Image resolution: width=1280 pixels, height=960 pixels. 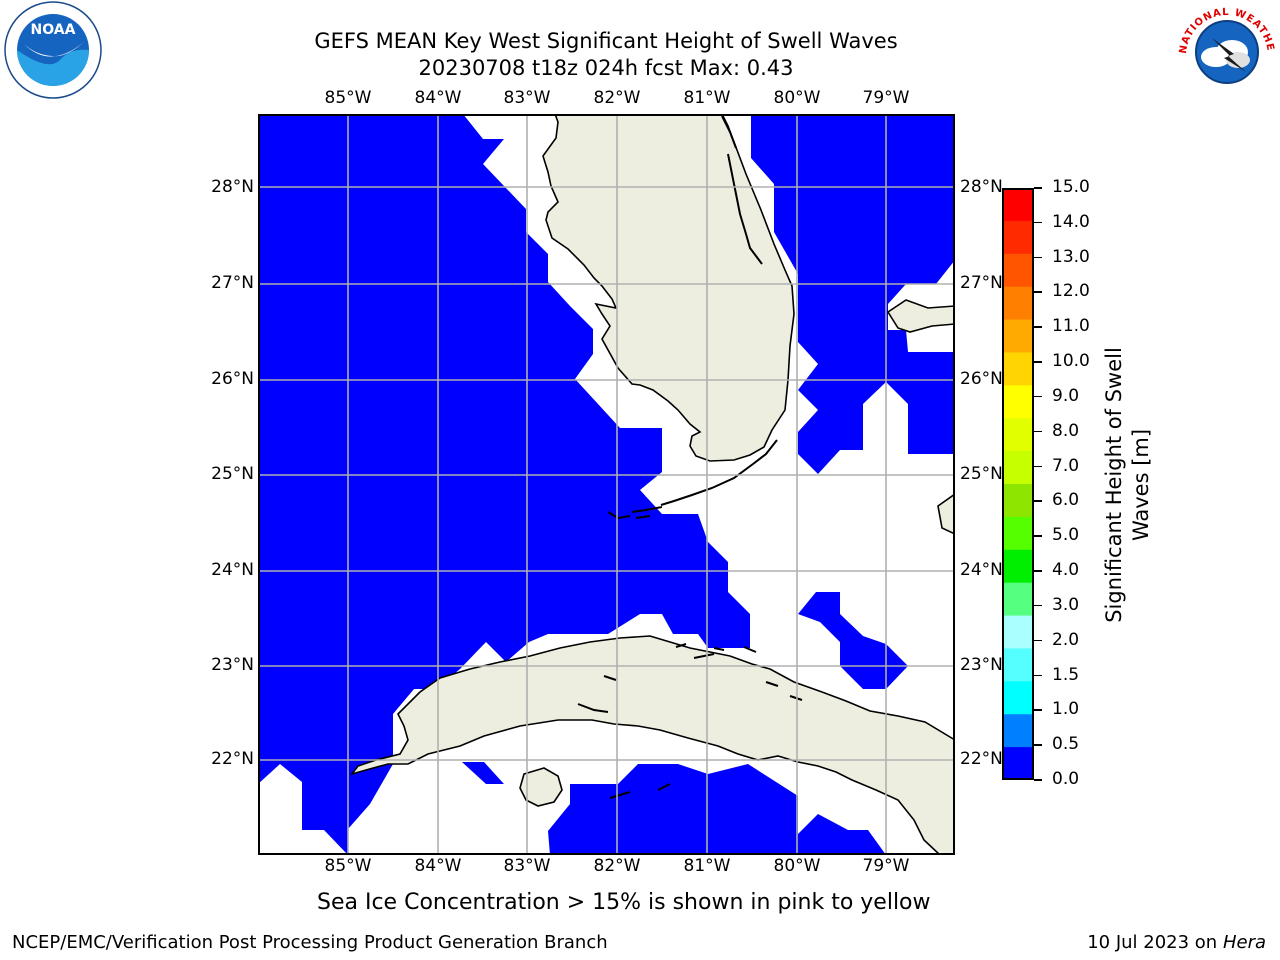 What do you see at coordinates (438, 866) in the screenshot?
I see `lon-label-bottom: 84°W` at bounding box center [438, 866].